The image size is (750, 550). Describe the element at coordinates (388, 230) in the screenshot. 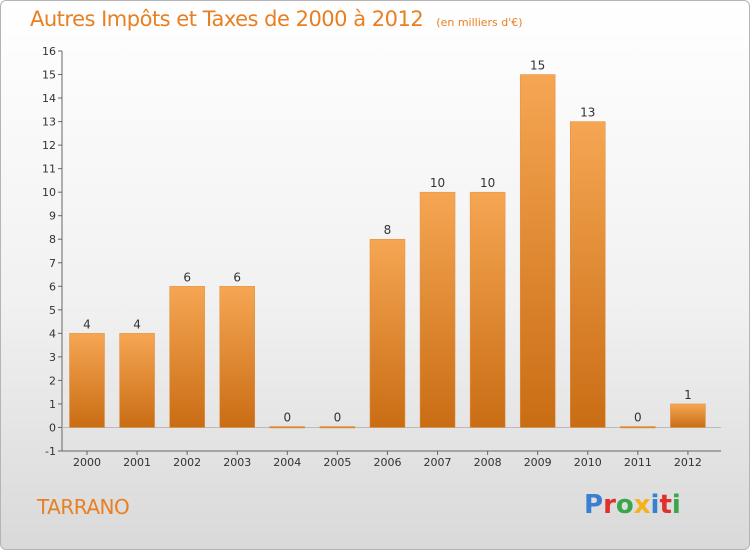

I see `bar-value-label: 8` at that location.